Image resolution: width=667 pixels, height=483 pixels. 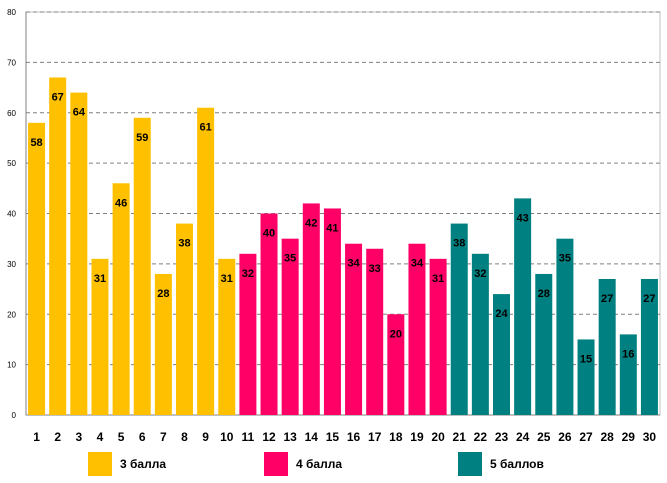 What do you see at coordinates (396, 437) in the screenshot?
I see `x-tick-label: 18` at bounding box center [396, 437].